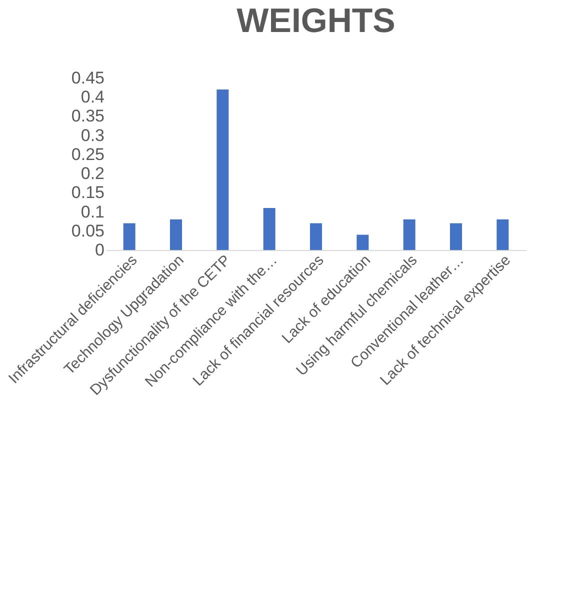 This screenshot has width=587, height=616. I want to click on y-tick-label: 0.35, so click(87, 116).